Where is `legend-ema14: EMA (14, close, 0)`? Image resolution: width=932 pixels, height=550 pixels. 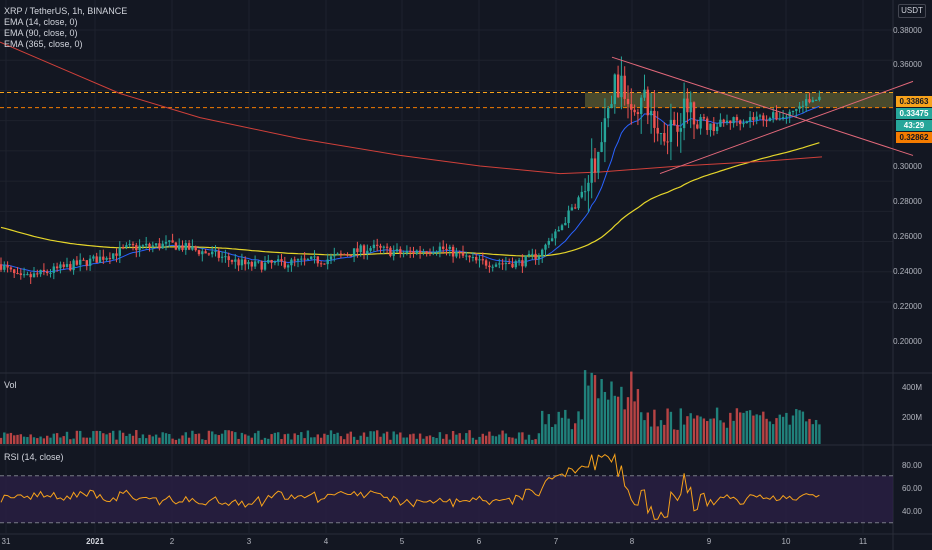 legend-ema14: EMA (14, close, 0) is located at coordinates (41, 22).